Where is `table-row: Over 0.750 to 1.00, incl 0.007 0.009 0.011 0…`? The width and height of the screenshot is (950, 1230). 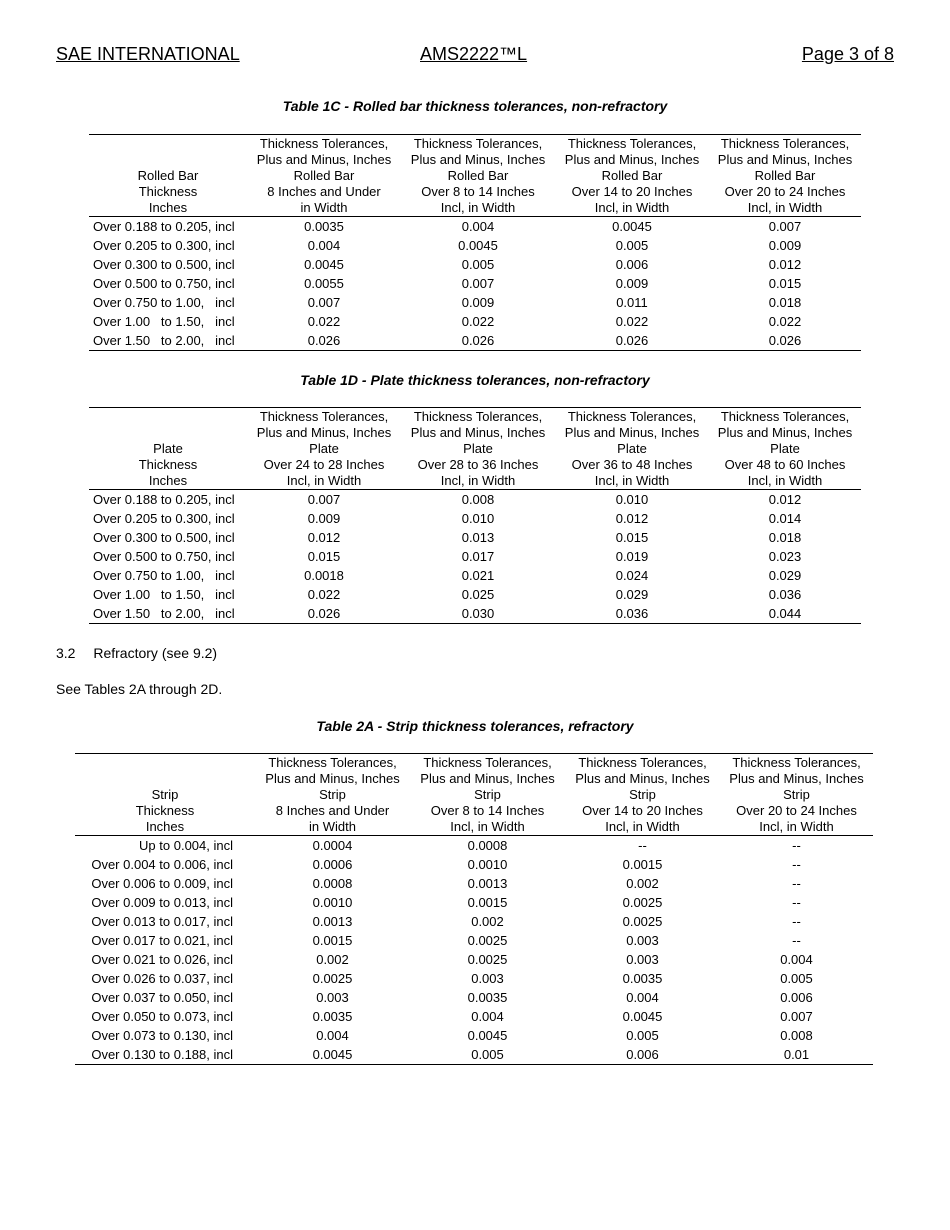
table-row: Over 0.750 to 1.00, incl 0.007 0.009 0.011 0… is located at coordinates (475, 302).